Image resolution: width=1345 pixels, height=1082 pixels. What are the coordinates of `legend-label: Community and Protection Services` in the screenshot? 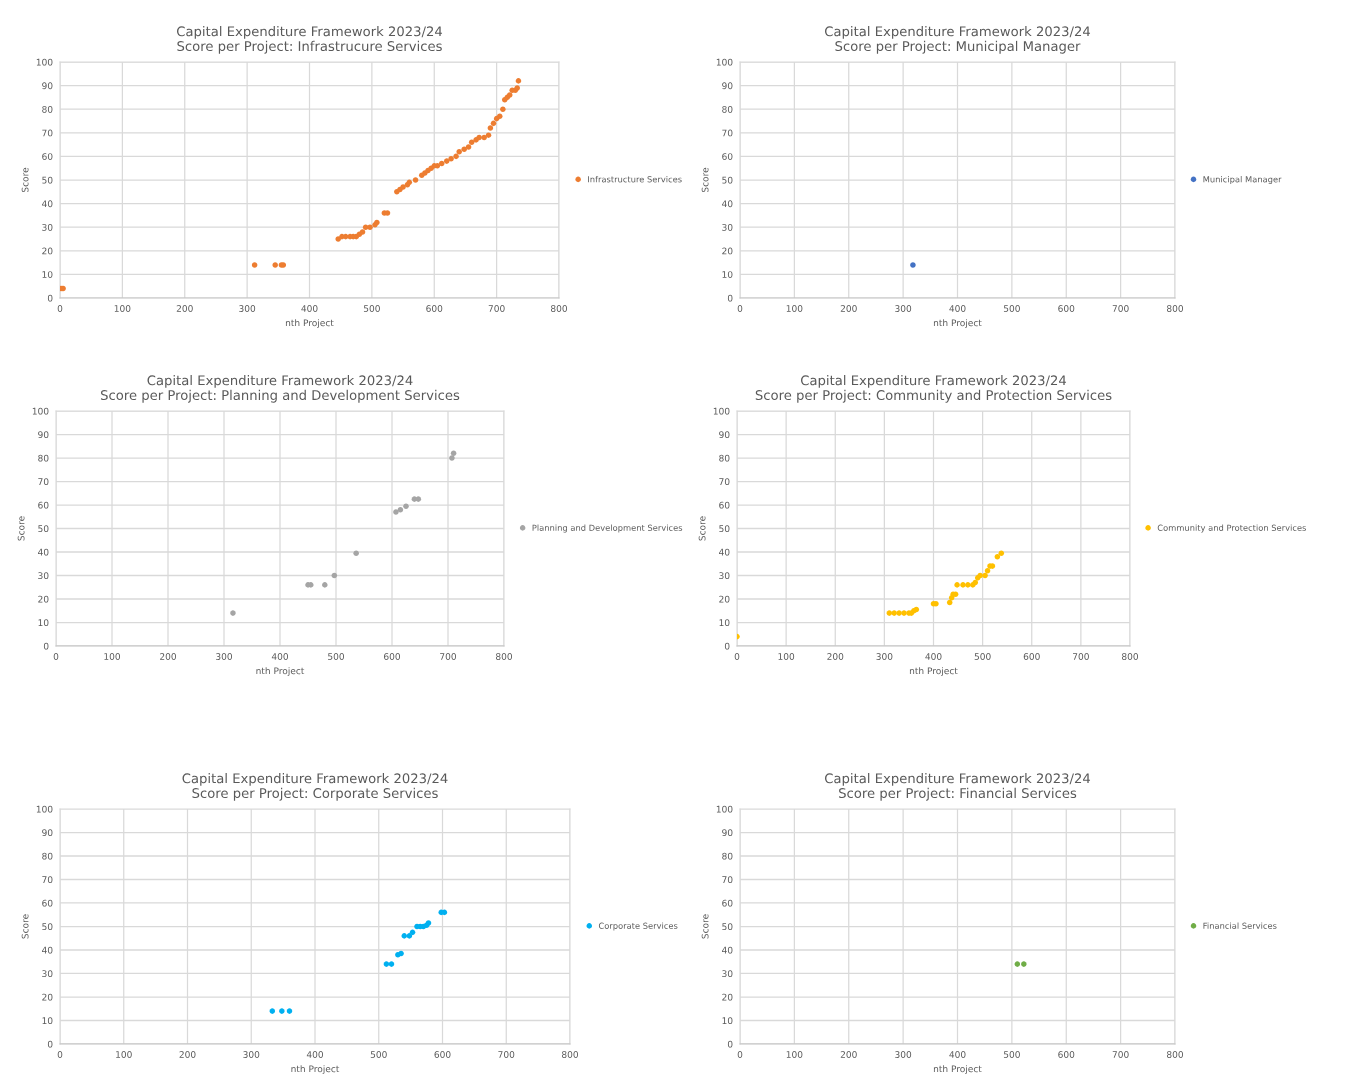 It's located at (1232, 528).